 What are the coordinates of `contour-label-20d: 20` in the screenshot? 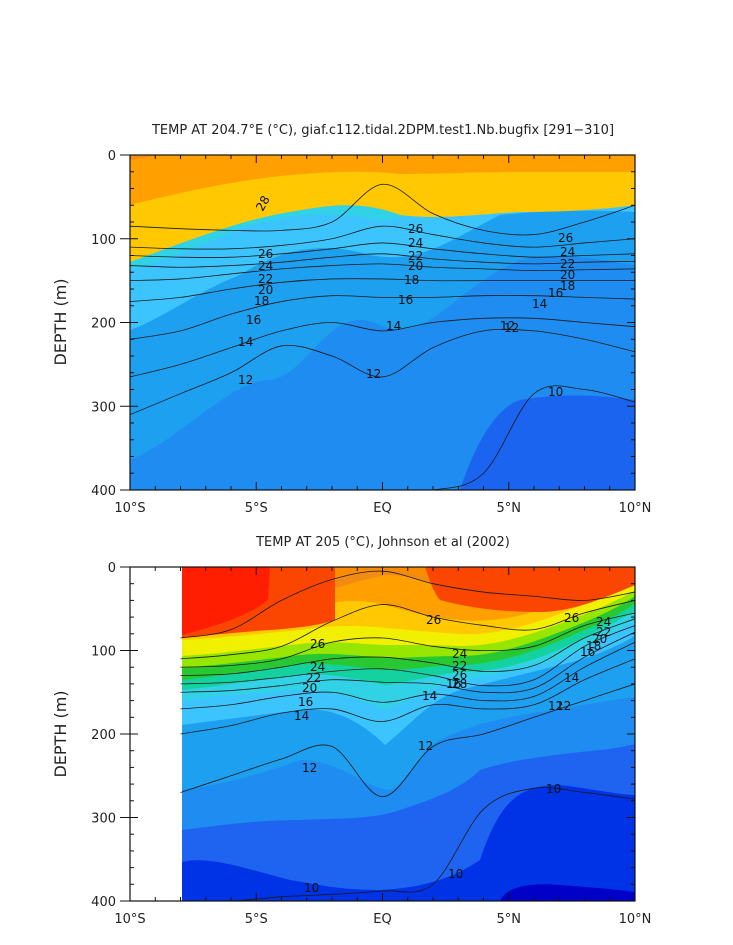 It's located at (599, 639).